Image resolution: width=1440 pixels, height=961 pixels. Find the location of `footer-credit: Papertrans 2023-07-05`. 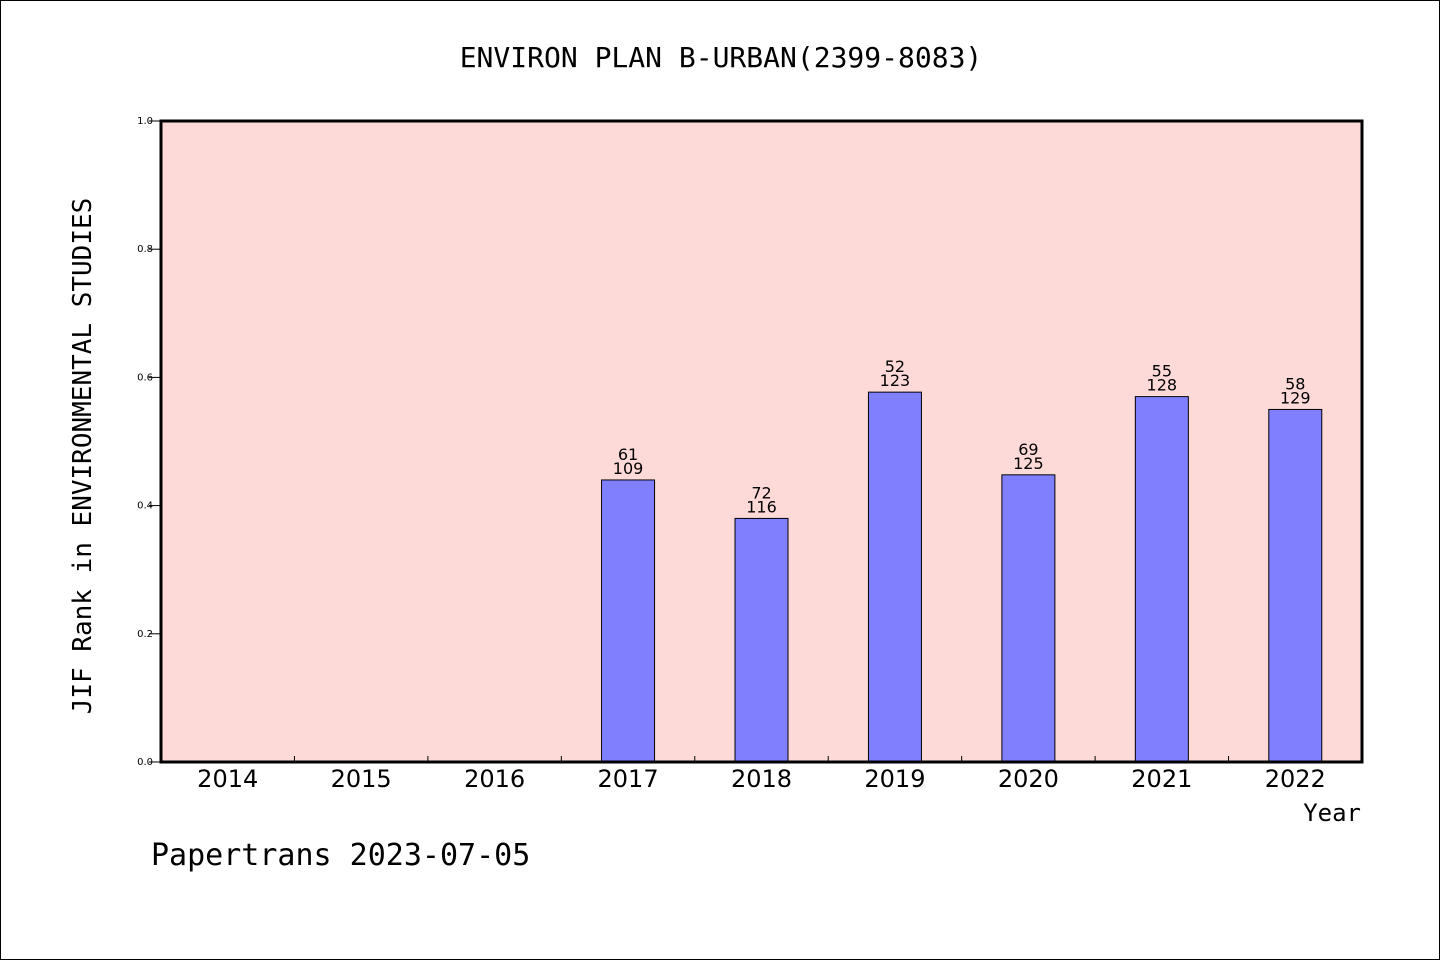

footer-credit: Papertrans 2023-07-05 is located at coordinates (340, 855).